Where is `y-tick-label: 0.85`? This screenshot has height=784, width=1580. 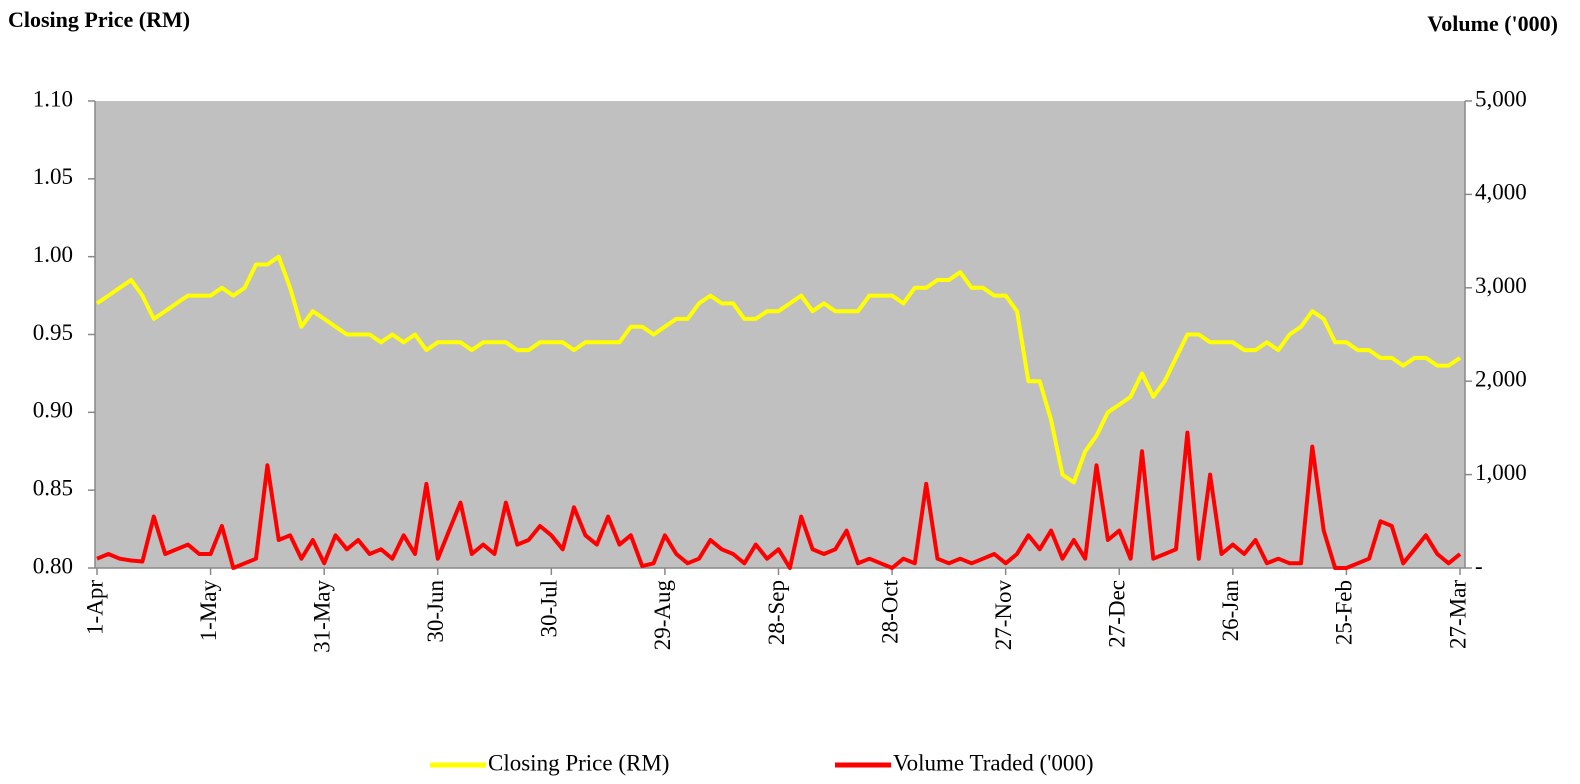
y-tick-label: 0.85 is located at coordinates (53, 487).